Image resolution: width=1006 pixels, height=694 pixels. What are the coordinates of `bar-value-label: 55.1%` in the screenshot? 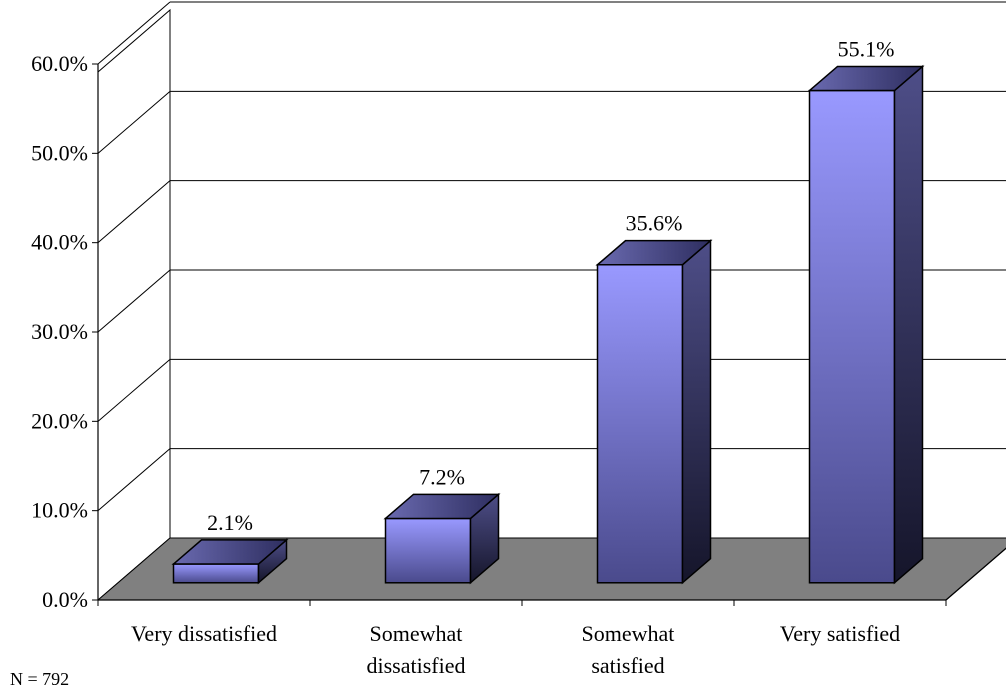 It's located at (866, 48).